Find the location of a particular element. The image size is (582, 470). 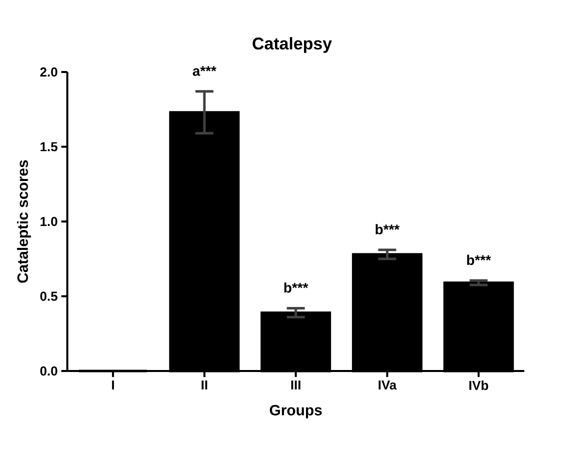

y-tick-label: 1.0 is located at coordinates (49, 221).